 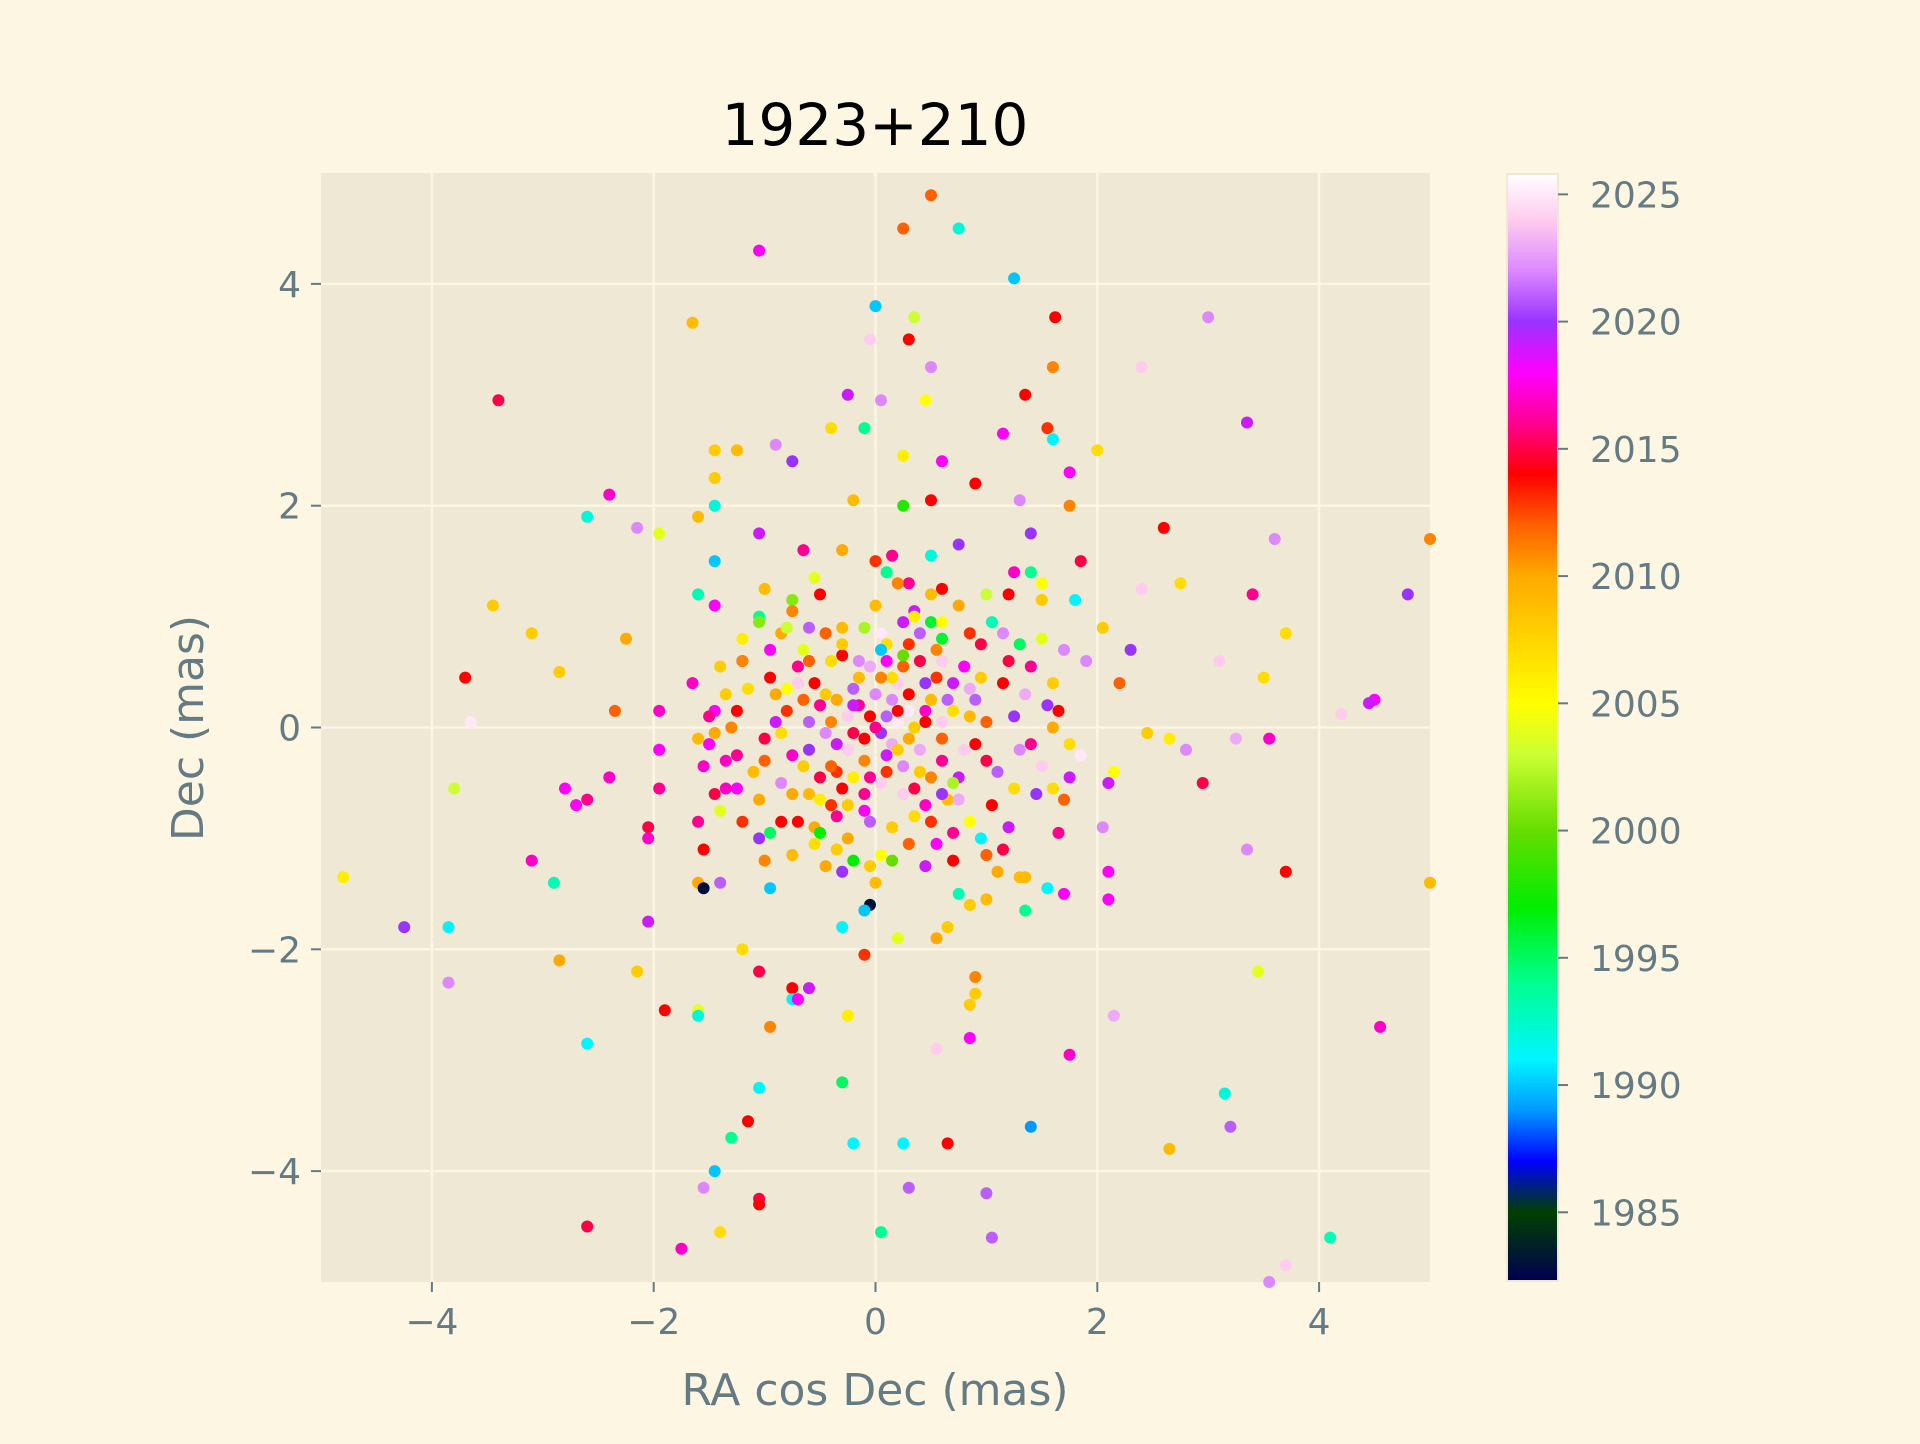 I want to click on colorbar-tick-label-8: 2025, so click(x=1636, y=195).